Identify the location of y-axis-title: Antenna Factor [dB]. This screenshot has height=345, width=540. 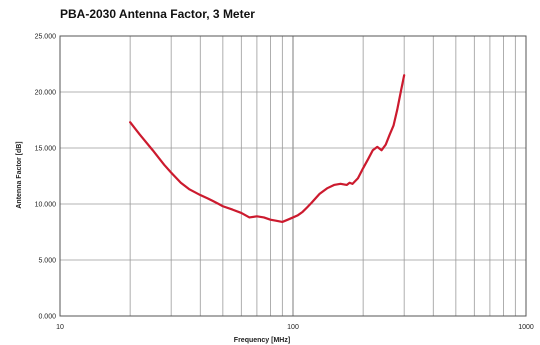
(19, 174).